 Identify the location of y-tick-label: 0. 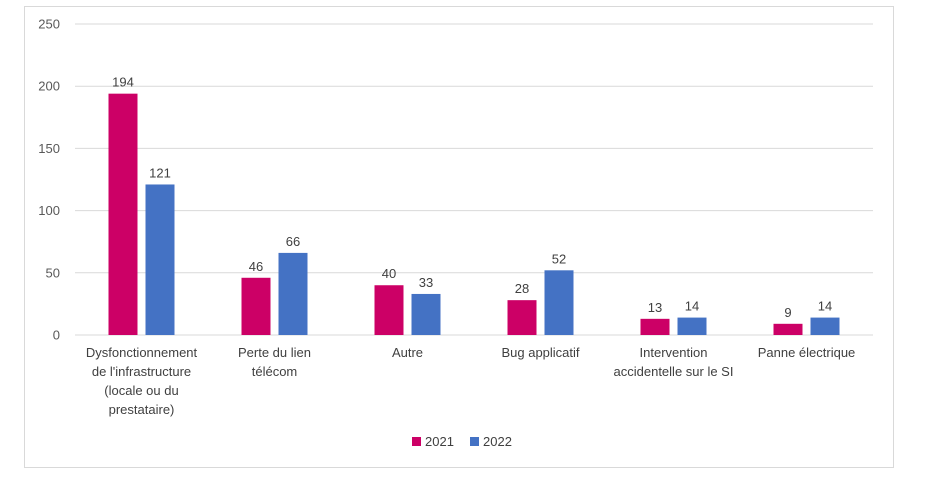
(56, 335).